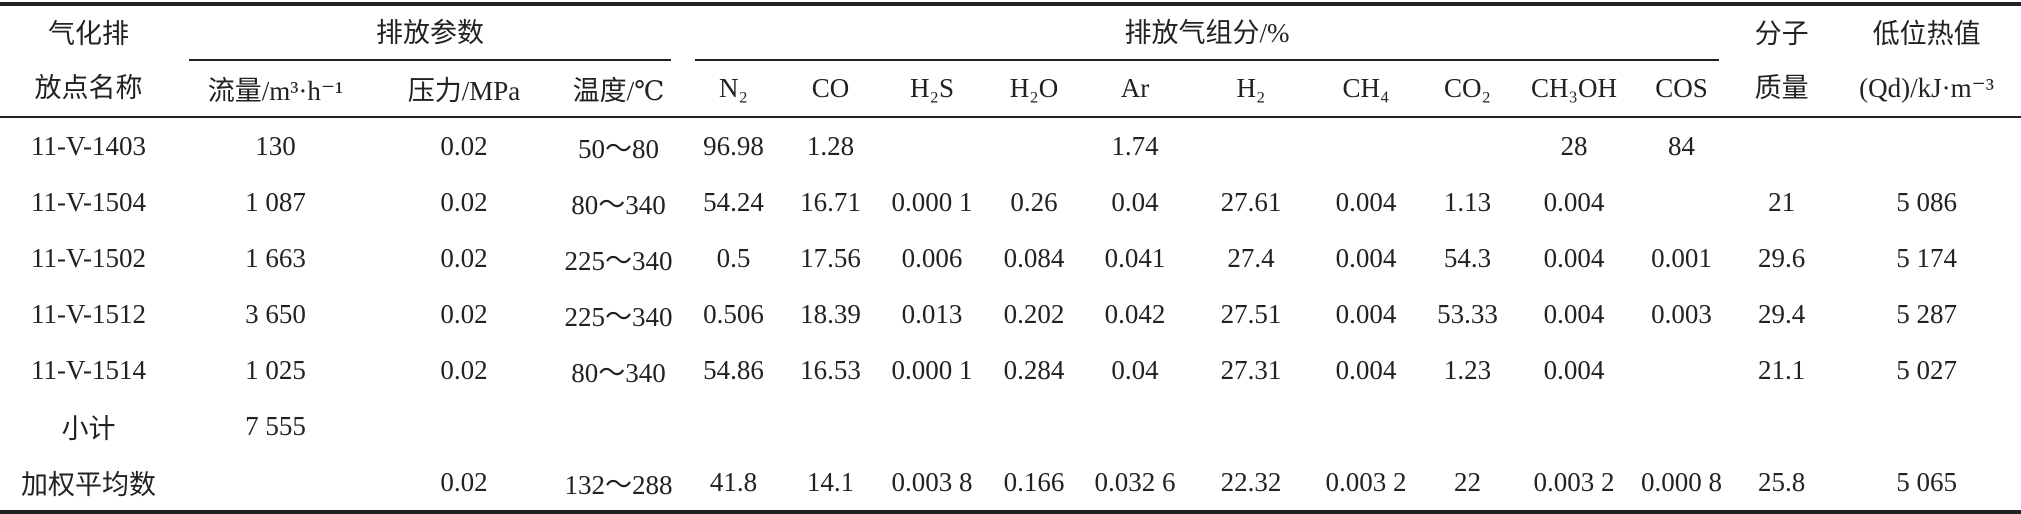 Image resolution: width=2021 pixels, height=514 pixels. What do you see at coordinates (830, 313) in the screenshot?
I see `table-cell: 18.39` at bounding box center [830, 313].